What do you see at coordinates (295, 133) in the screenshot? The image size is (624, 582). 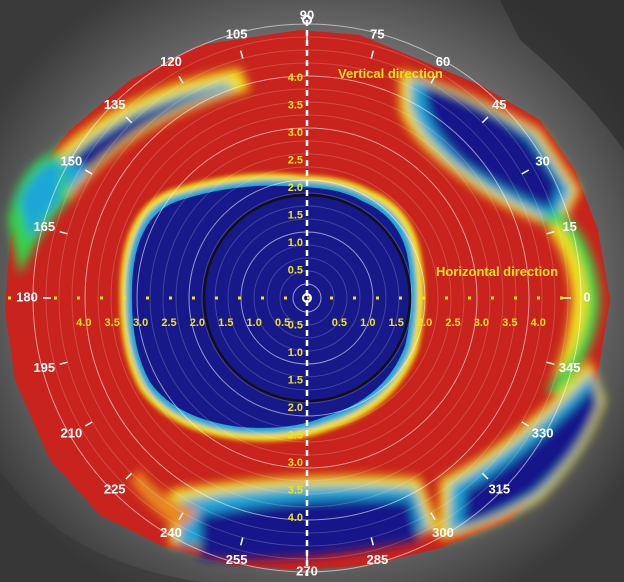 I see `vertical-tick-up-3.0: 3.0` at bounding box center [295, 133].